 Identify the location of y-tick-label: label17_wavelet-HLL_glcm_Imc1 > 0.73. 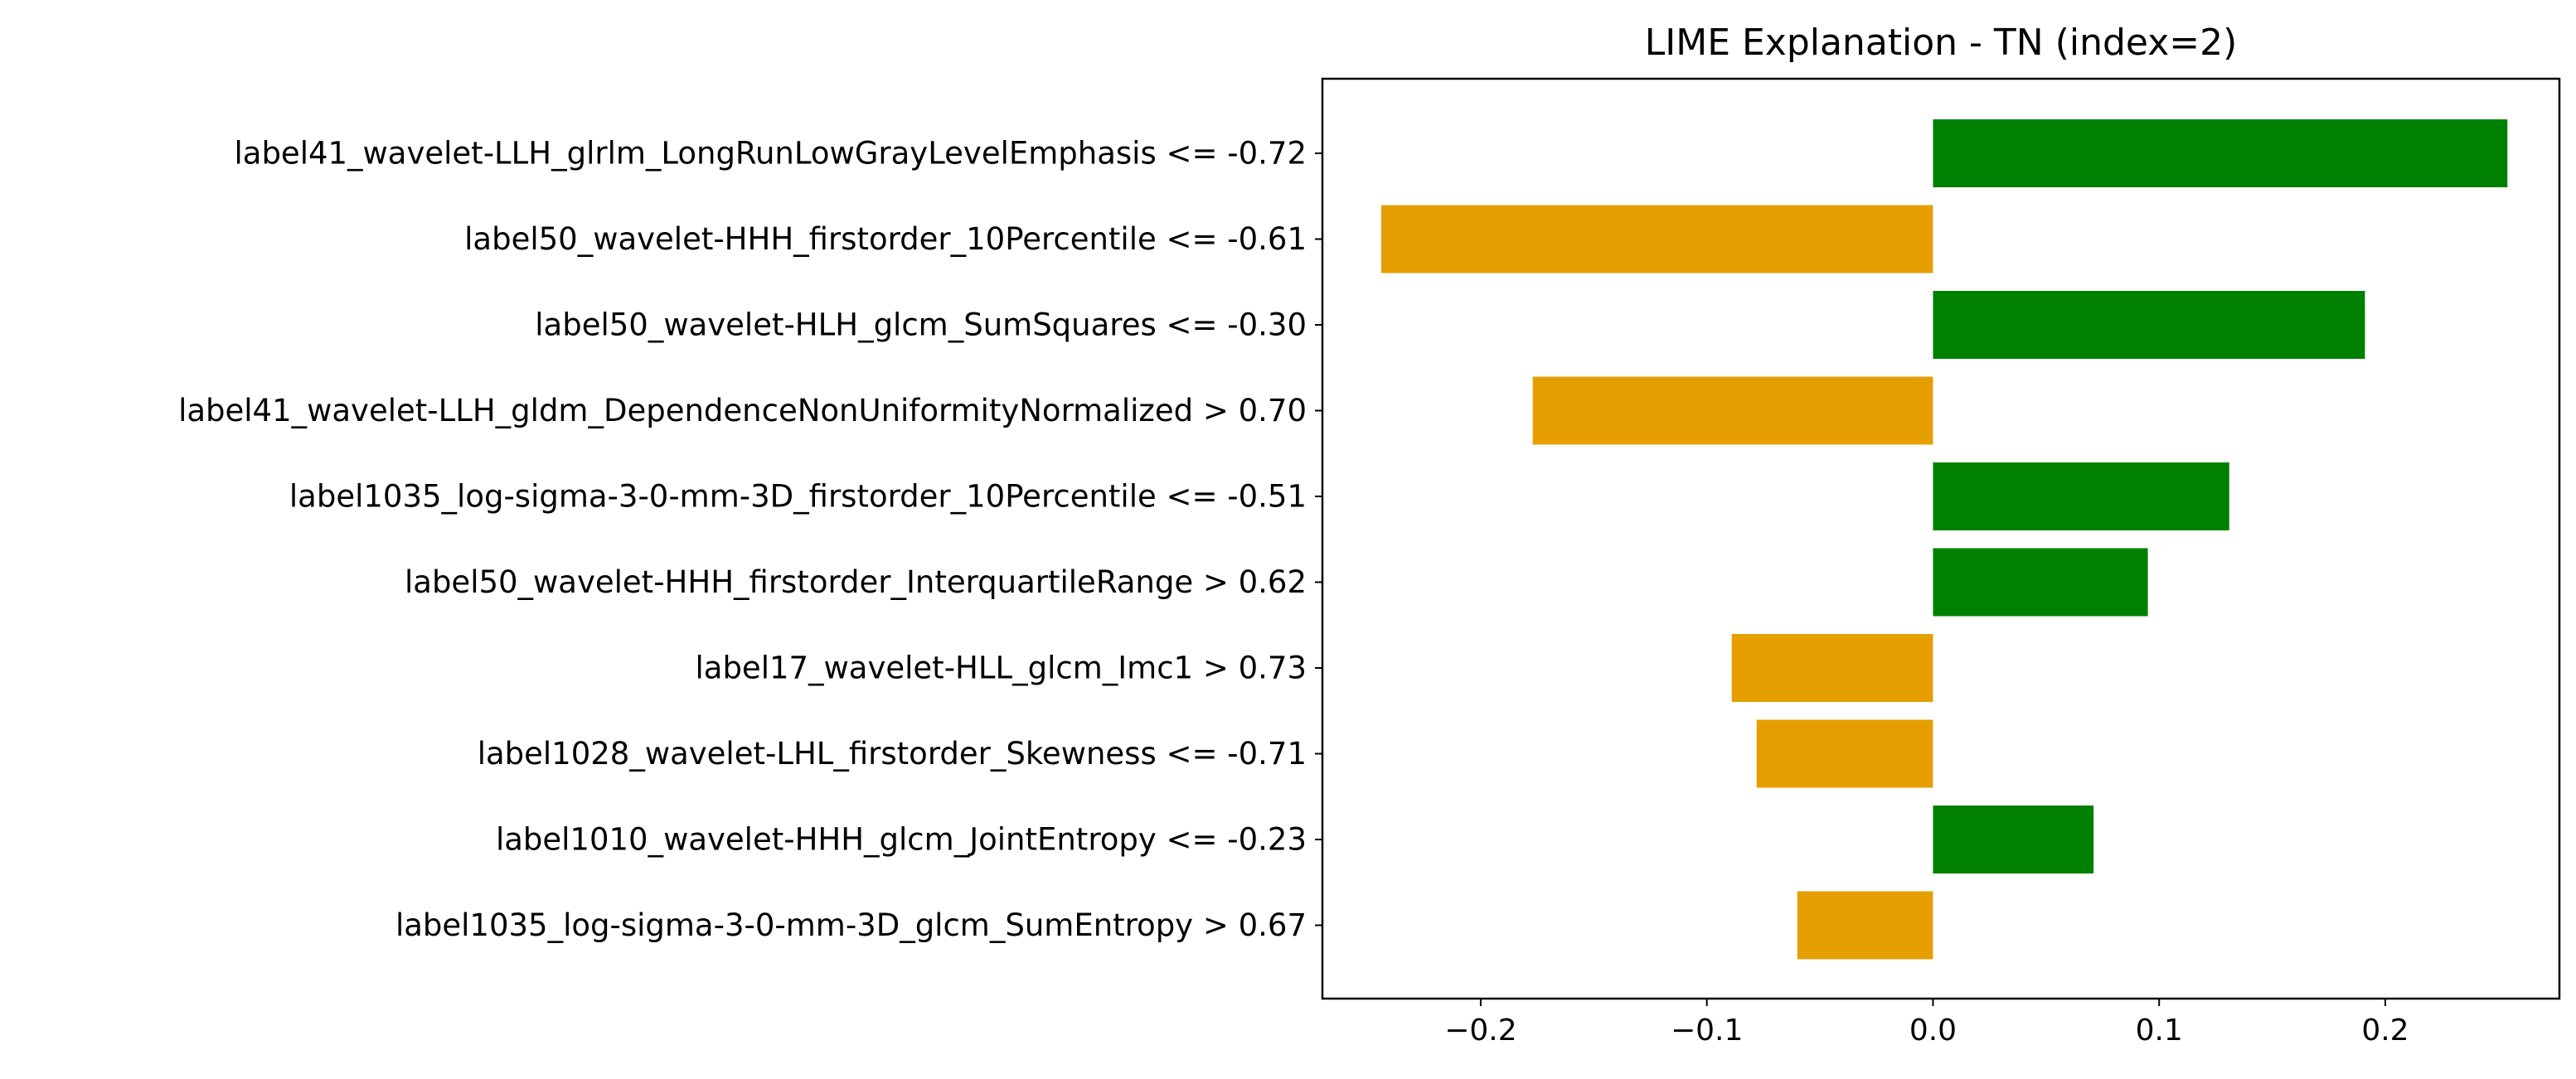
(1001, 668).